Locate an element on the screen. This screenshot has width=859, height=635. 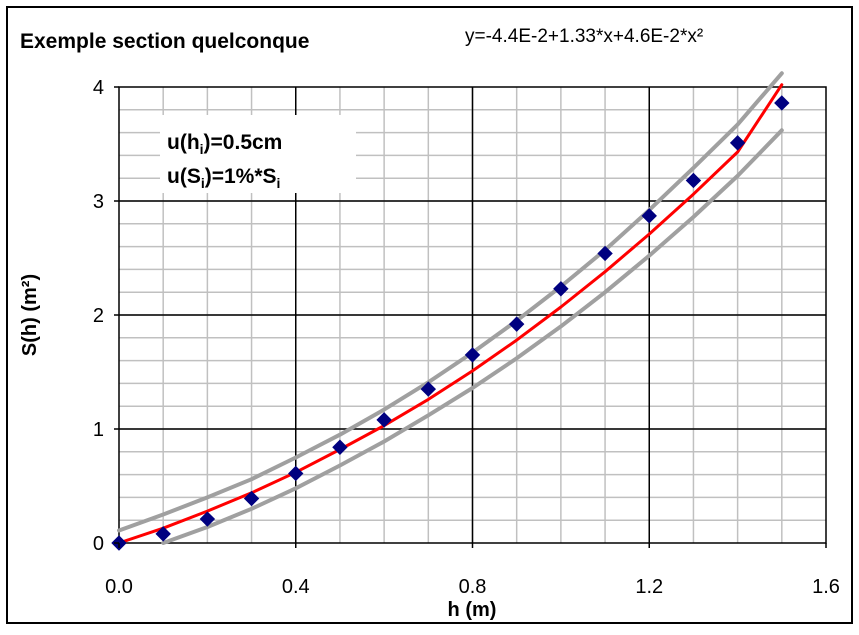
fit-equation: y=-4.4E-2+1.33*x+4.6E-2*x² is located at coordinates (584, 36).